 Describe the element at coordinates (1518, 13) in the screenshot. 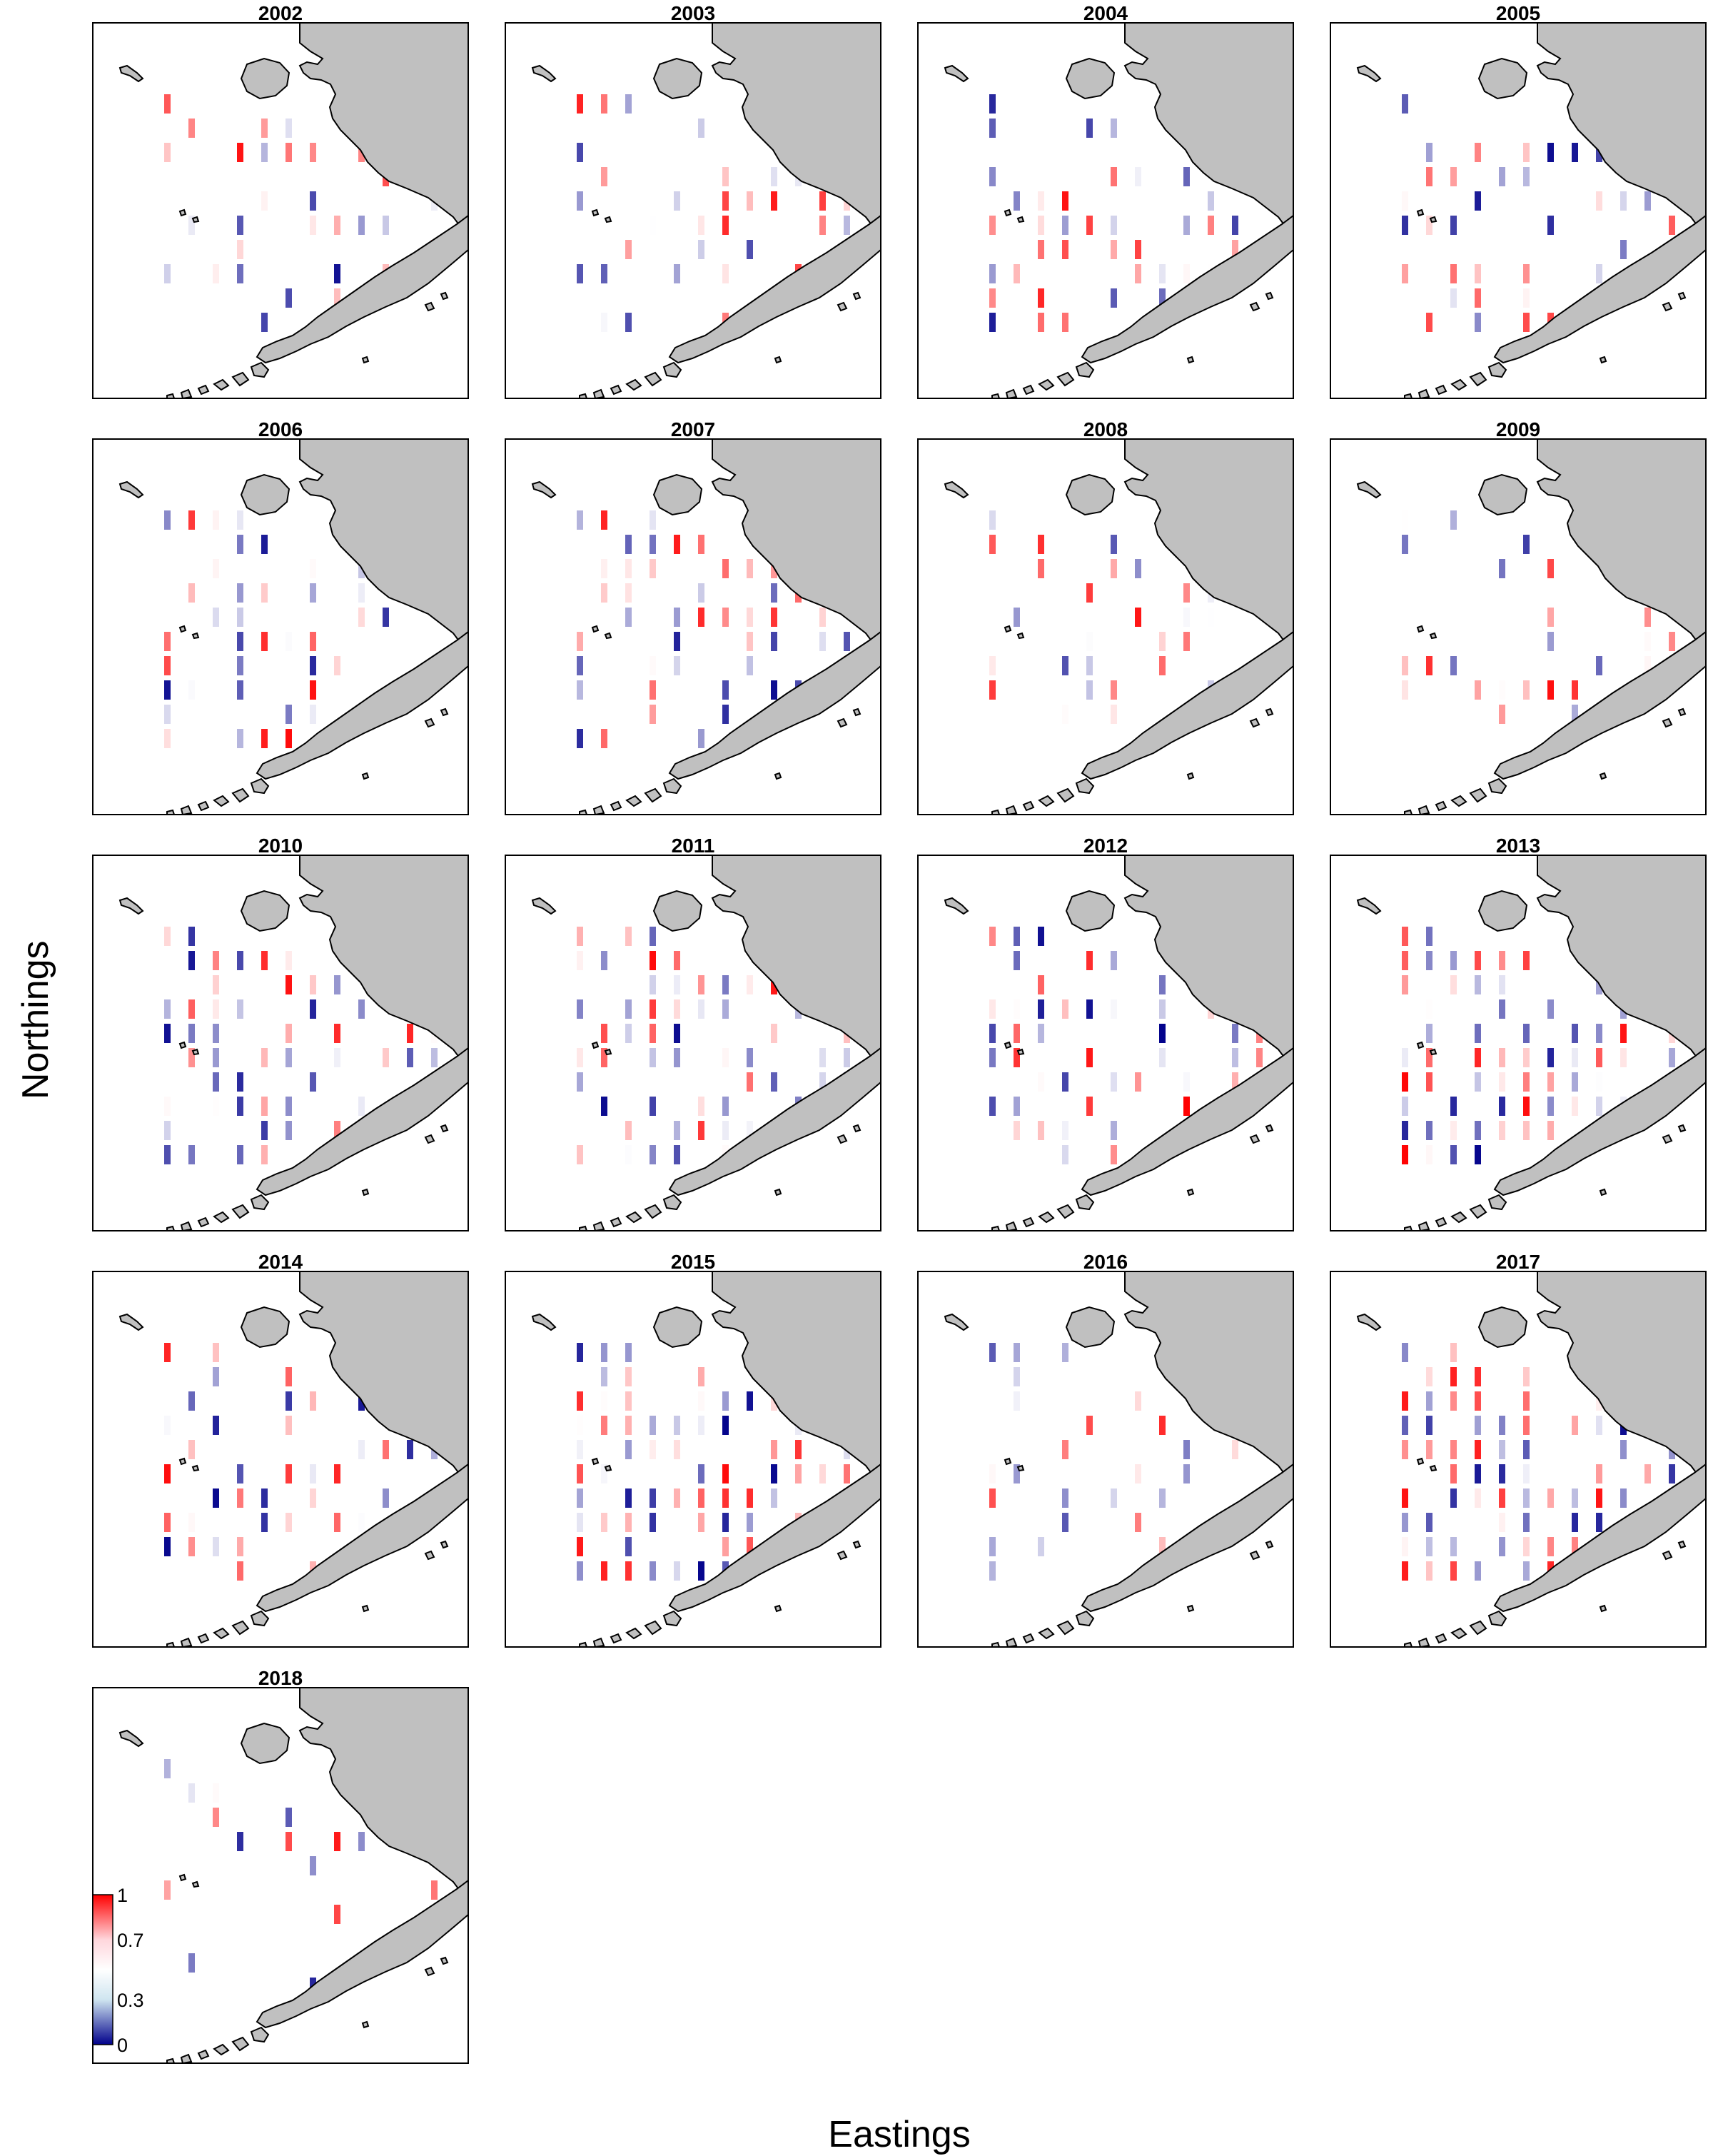

I see `panel-title: 2005` at that location.